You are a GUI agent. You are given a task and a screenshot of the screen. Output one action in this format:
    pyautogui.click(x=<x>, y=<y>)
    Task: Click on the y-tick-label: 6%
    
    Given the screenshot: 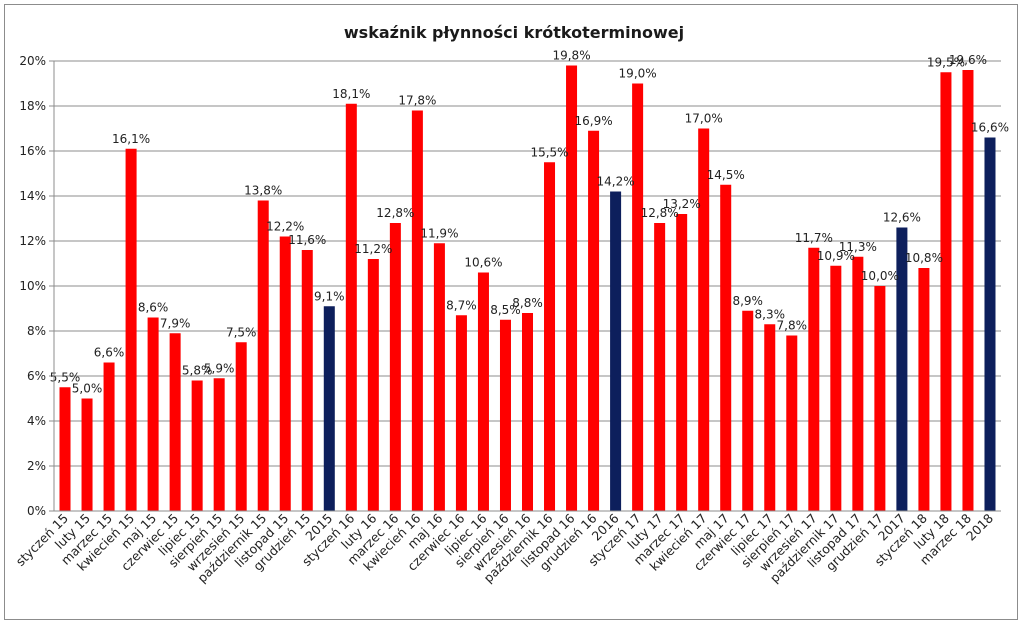 What is the action you would take?
    pyautogui.click(x=36, y=376)
    